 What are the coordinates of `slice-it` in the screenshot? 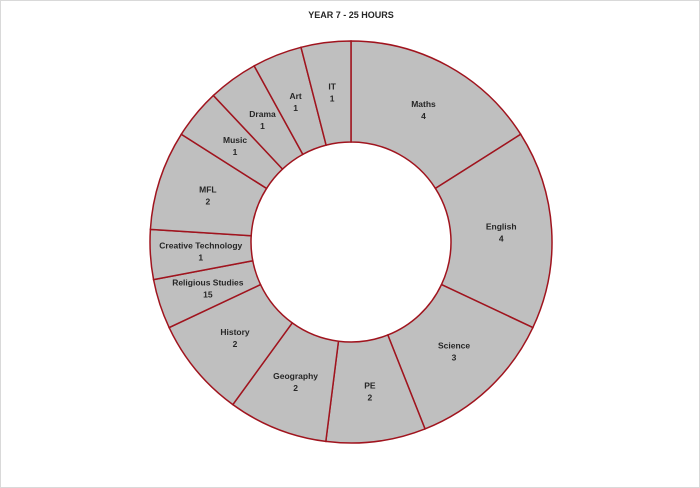 It's located at (326, 93).